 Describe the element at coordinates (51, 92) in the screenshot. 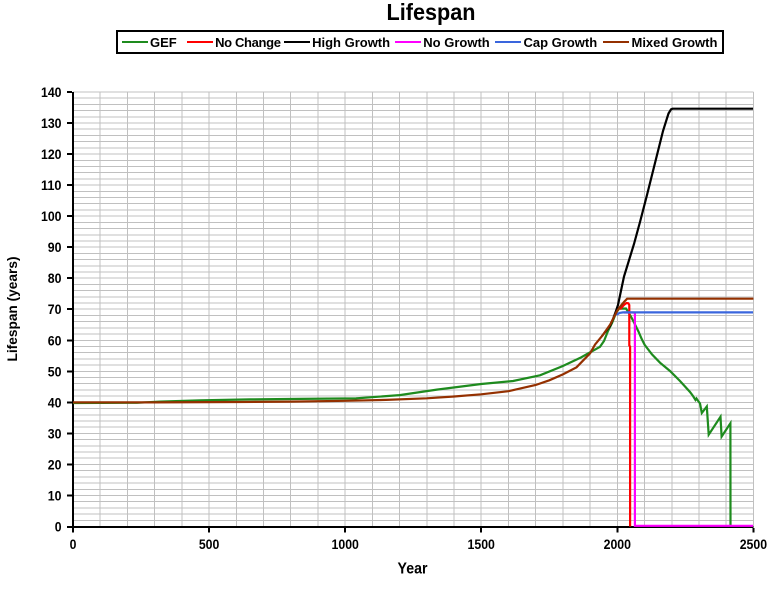

I see `svg-text: 140` at that location.